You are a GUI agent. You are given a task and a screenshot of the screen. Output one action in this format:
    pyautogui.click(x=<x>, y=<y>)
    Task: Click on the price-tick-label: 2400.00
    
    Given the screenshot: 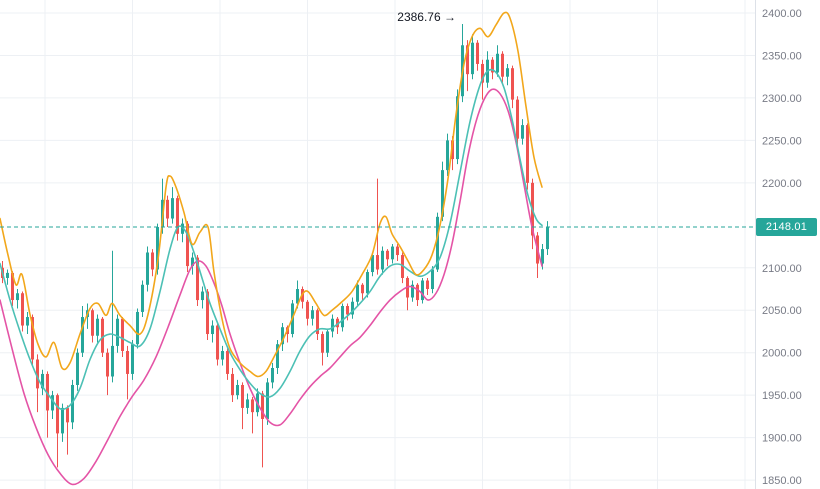 What is the action you would take?
    pyautogui.click(x=782, y=14)
    